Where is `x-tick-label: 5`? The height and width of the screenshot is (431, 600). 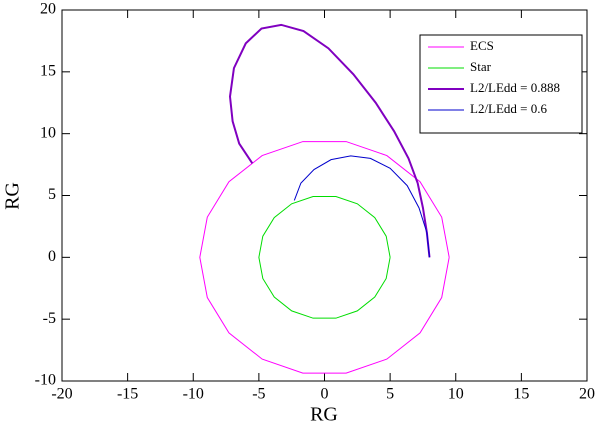
x-tick-label: 5 is located at coordinates (390, 394).